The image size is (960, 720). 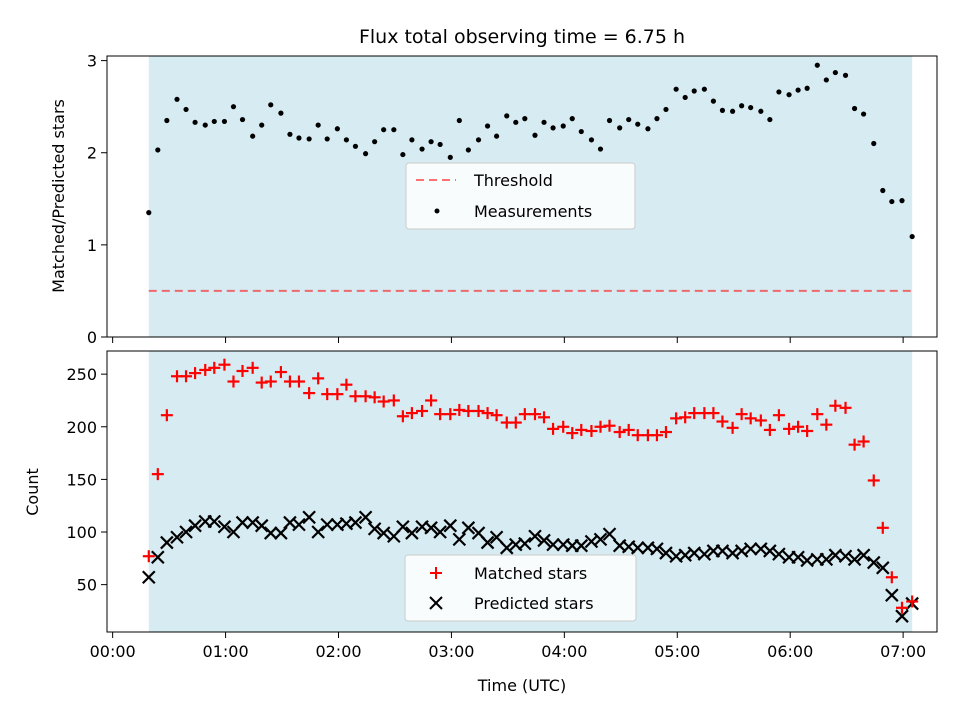 What do you see at coordinates (92, 153) in the screenshot?
I see `y-tick-label: 2` at bounding box center [92, 153].